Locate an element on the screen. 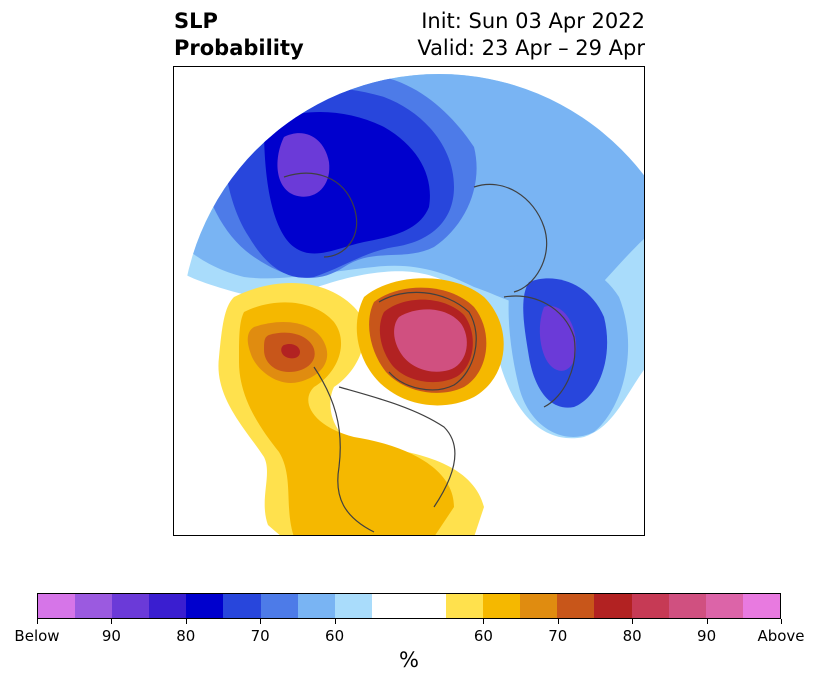  below-region-core is located at coordinates (303, 165).